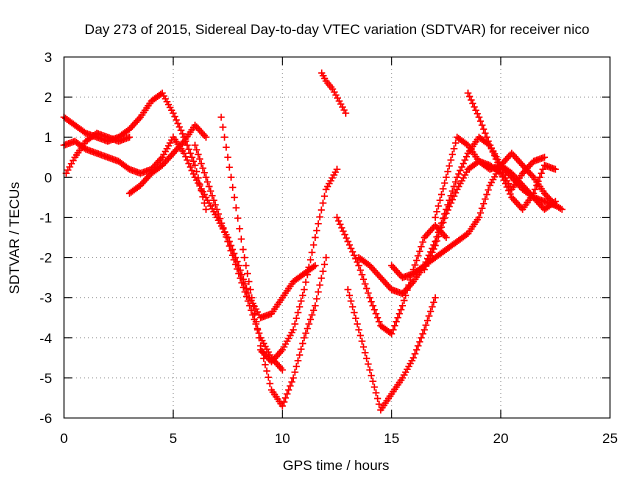 This screenshot has height=480, width=640. What do you see at coordinates (501, 438) in the screenshot?
I see `x-tick-label: 20` at bounding box center [501, 438].